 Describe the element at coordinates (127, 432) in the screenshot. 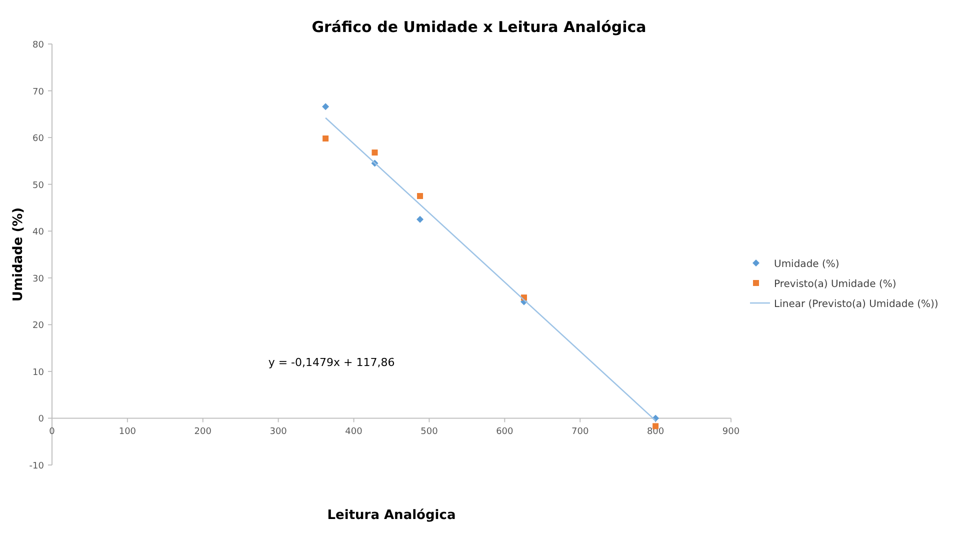

I see `x-tick-label: 100` at that location.